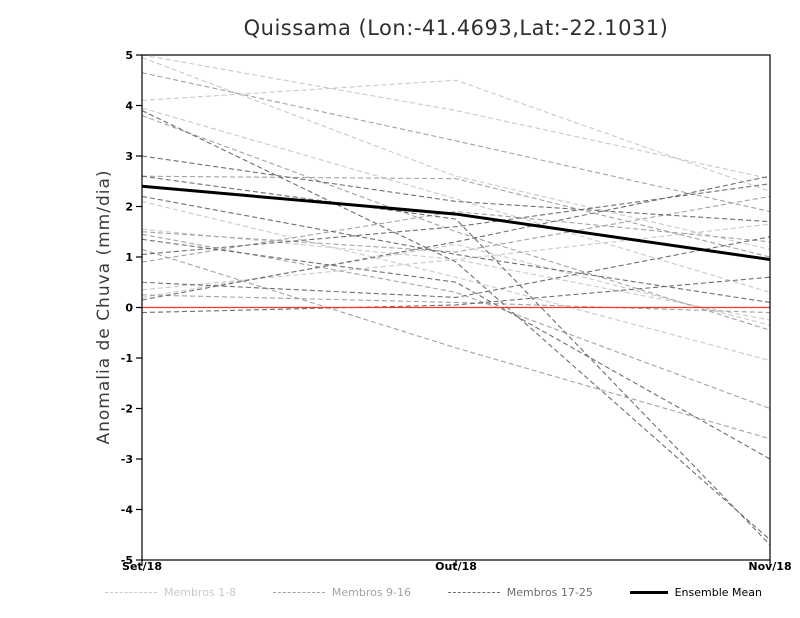 Image resolution: width=800 pixels, height=618 pixels. Describe the element at coordinates (129, 308) in the screenshot. I see `y-tick-label: 0` at that location.